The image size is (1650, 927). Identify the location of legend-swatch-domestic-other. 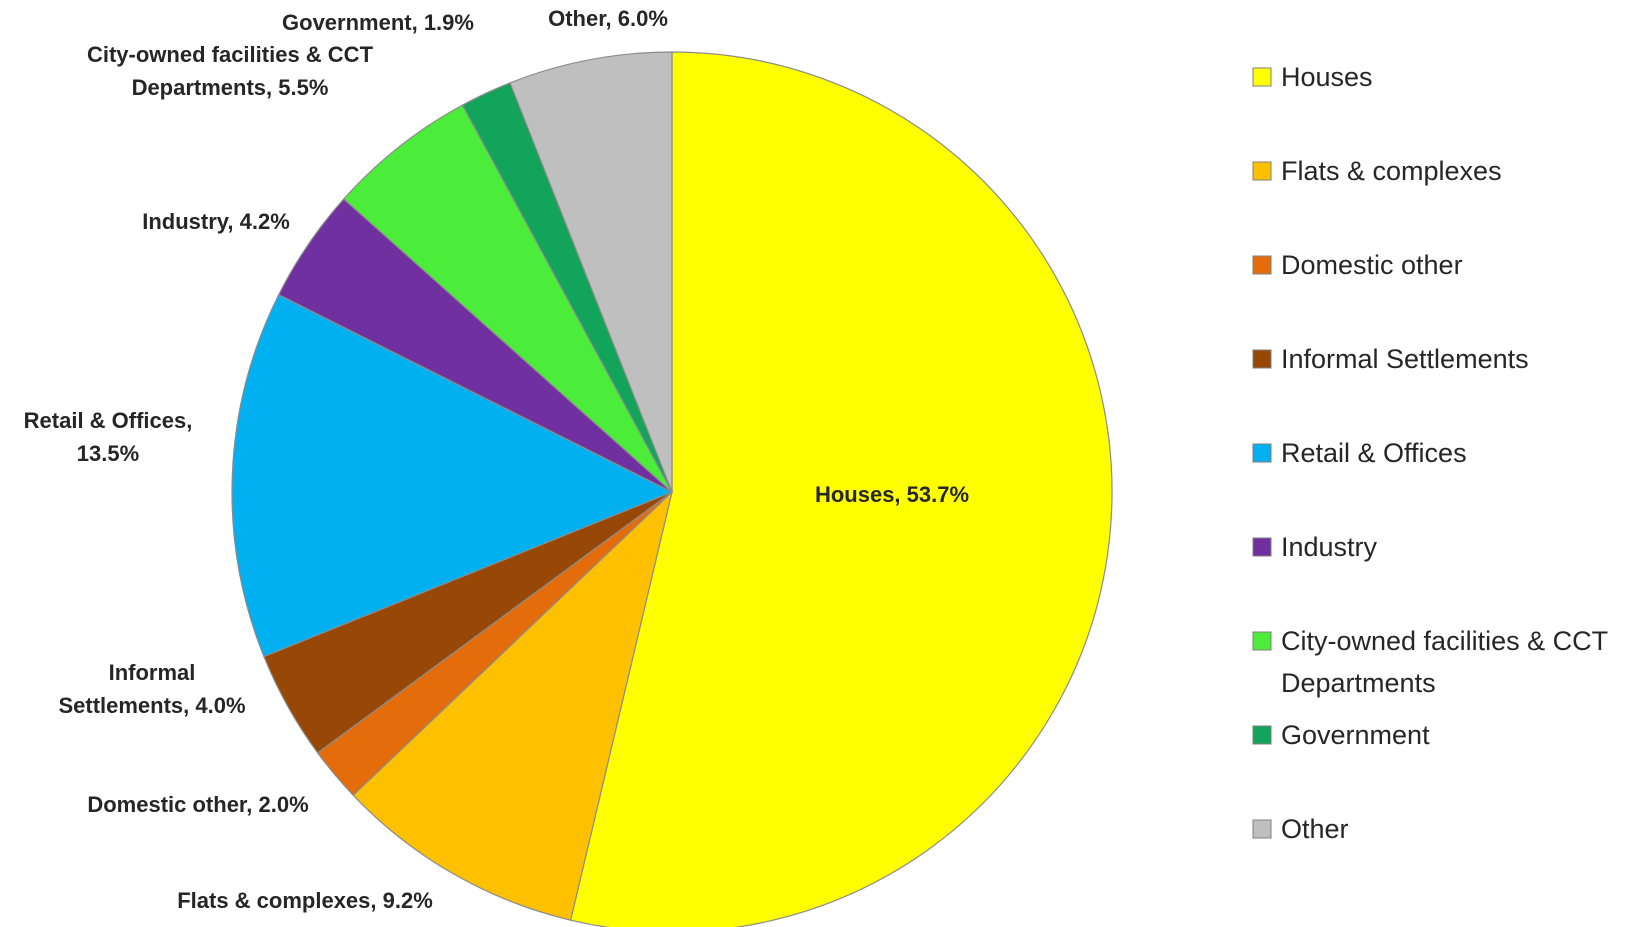
(1262, 265).